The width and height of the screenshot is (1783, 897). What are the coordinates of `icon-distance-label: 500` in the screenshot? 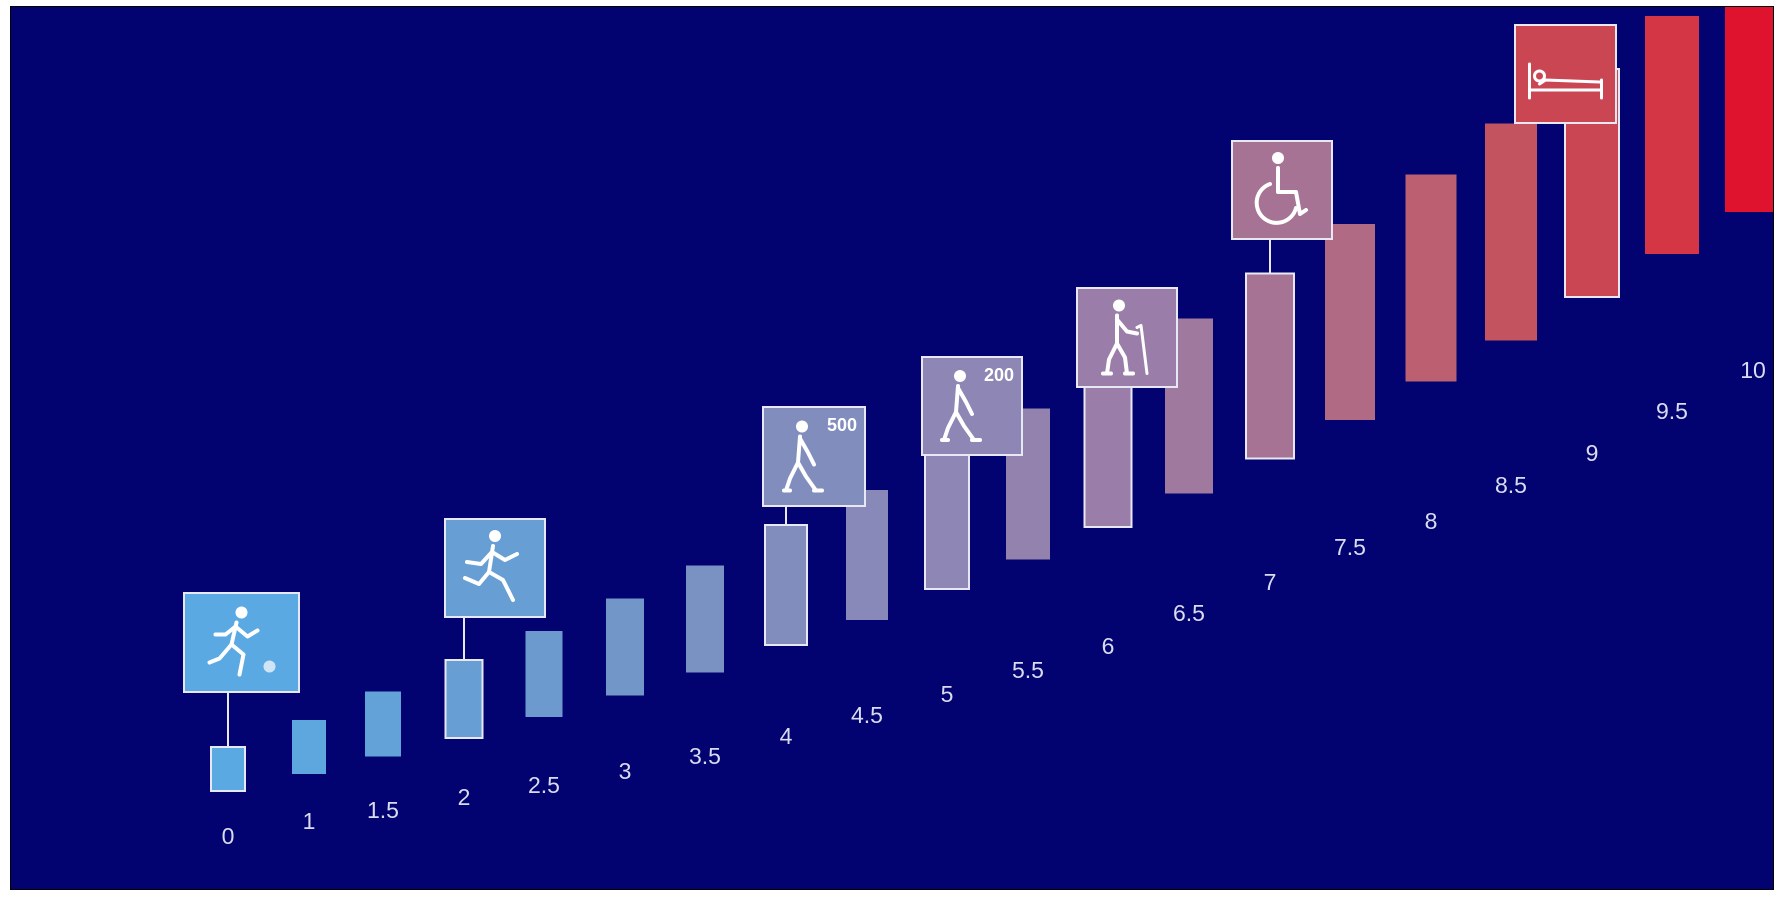 It's located at (842, 425).